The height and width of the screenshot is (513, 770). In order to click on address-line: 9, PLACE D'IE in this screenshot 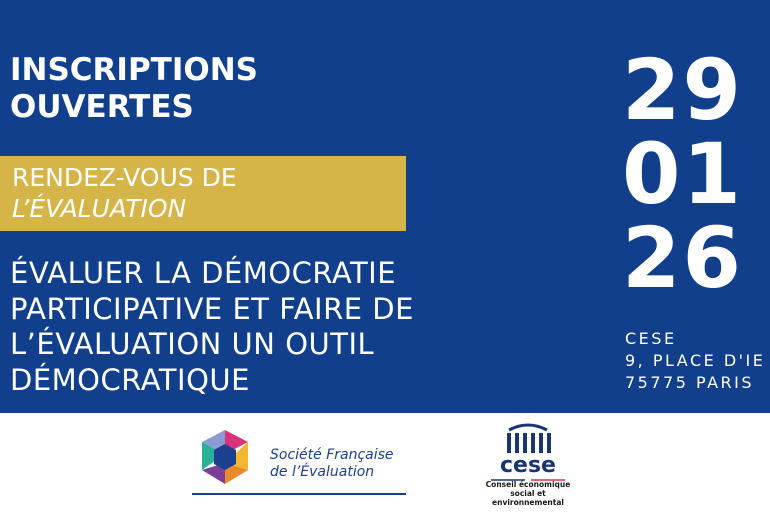, I will do `click(695, 360)`.